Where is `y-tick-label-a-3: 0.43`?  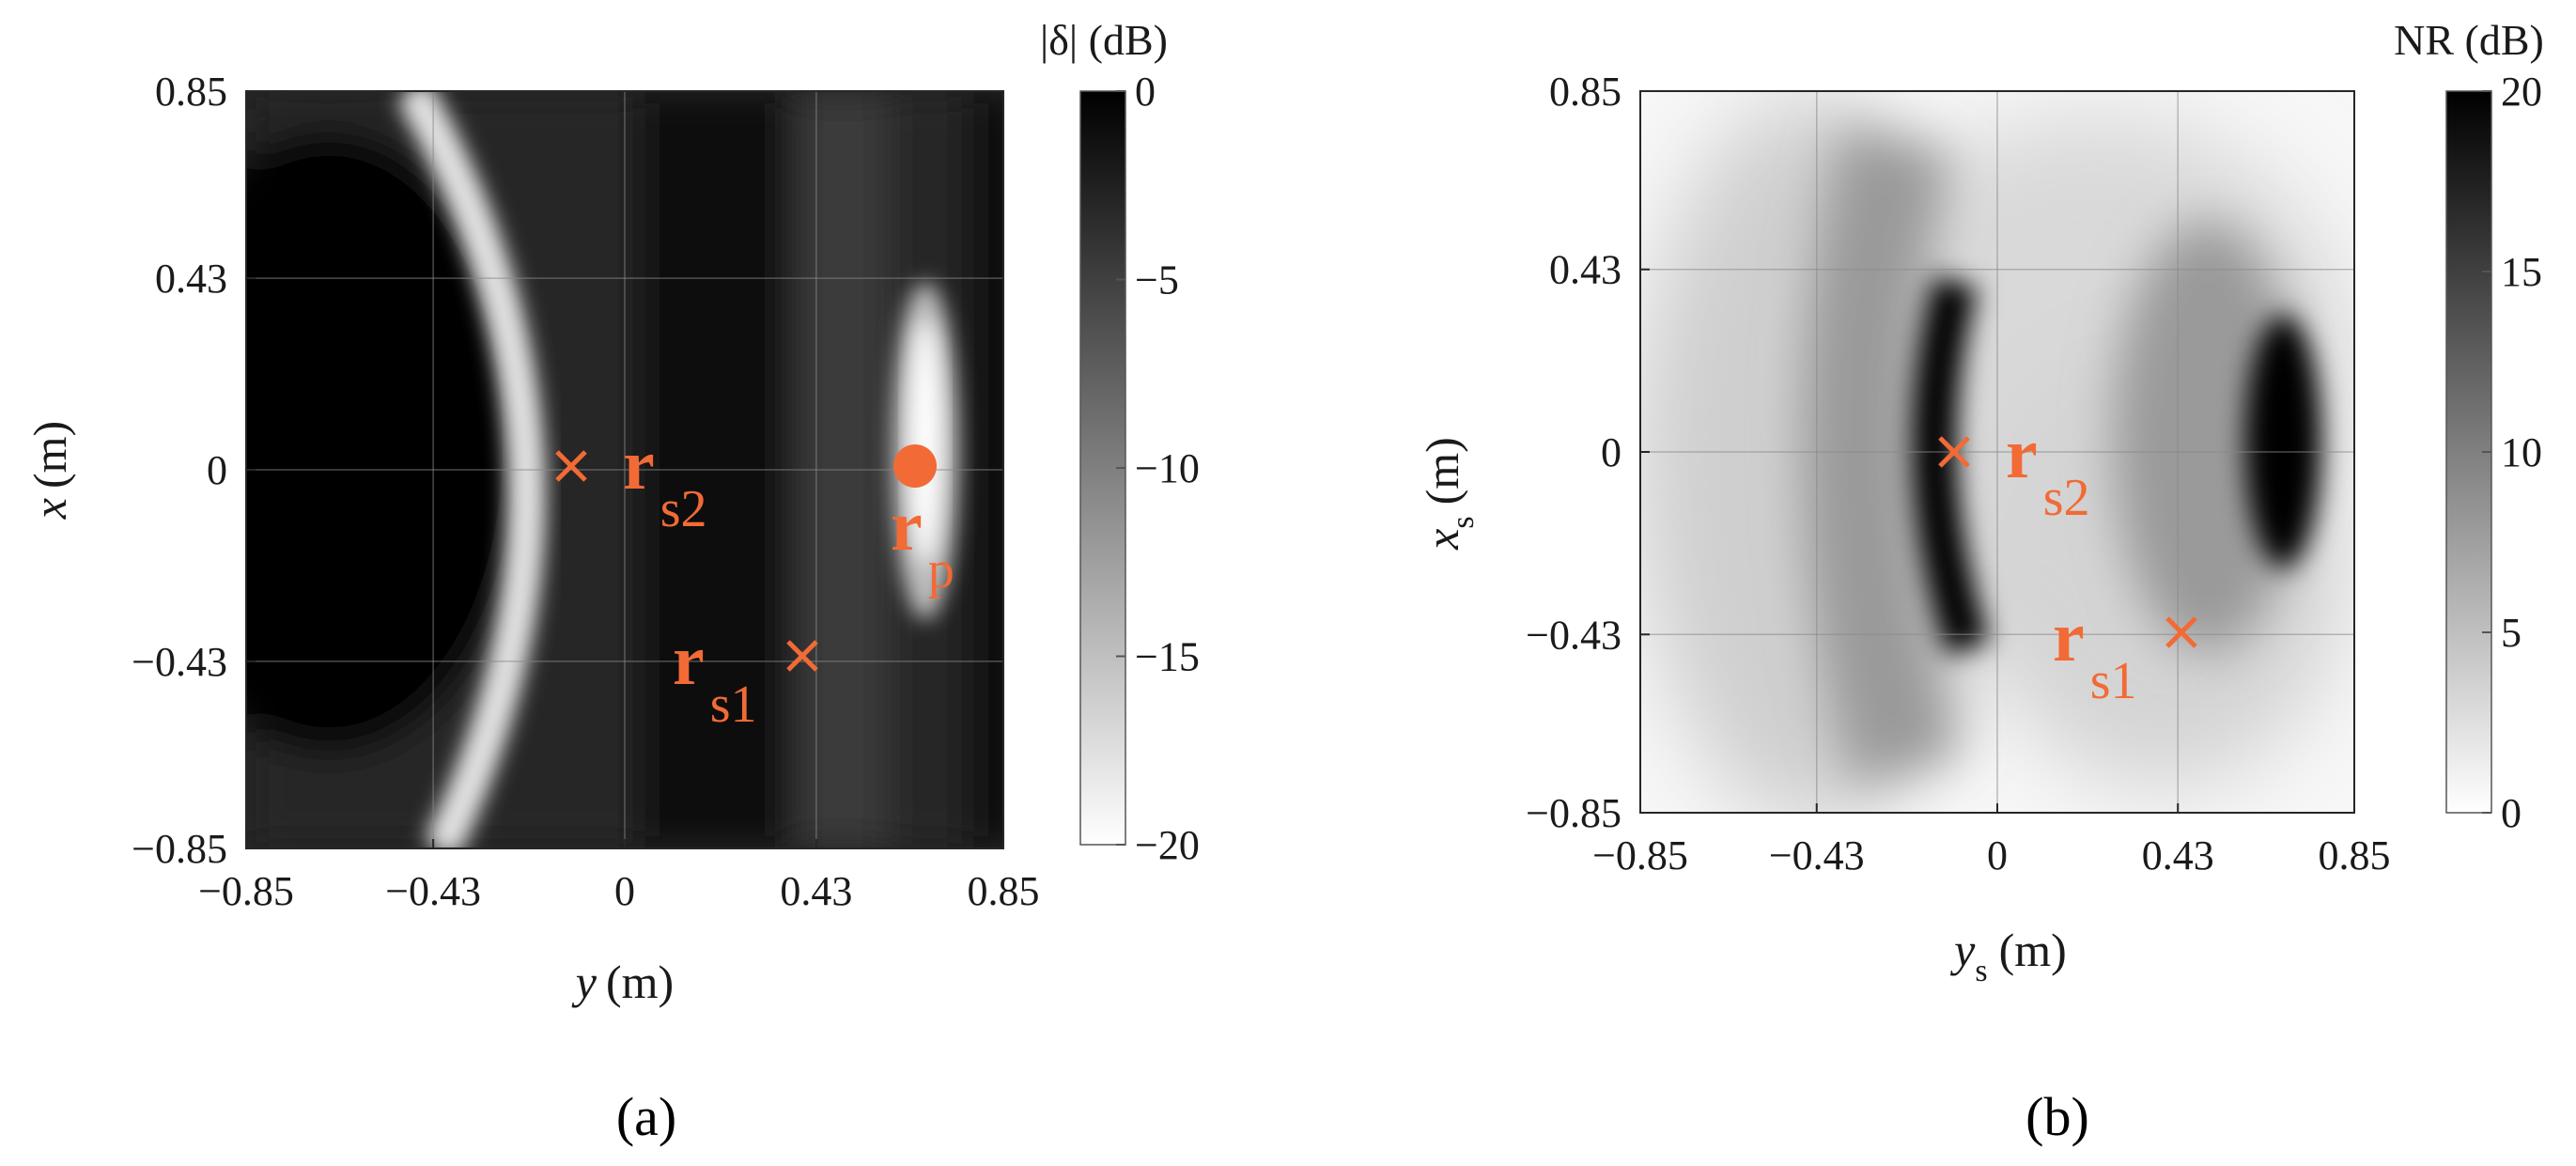 y-tick-label-a-3: 0.43 is located at coordinates (191, 279).